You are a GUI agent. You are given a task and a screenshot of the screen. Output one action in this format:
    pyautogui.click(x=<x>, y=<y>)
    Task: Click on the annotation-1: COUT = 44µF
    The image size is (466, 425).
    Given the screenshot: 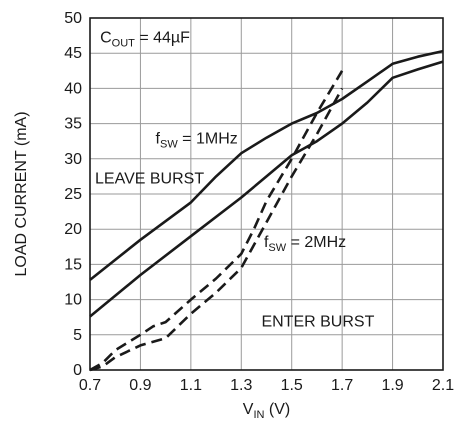 What is the action you would take?
    pyautogui.click(x=145, y=40)
    